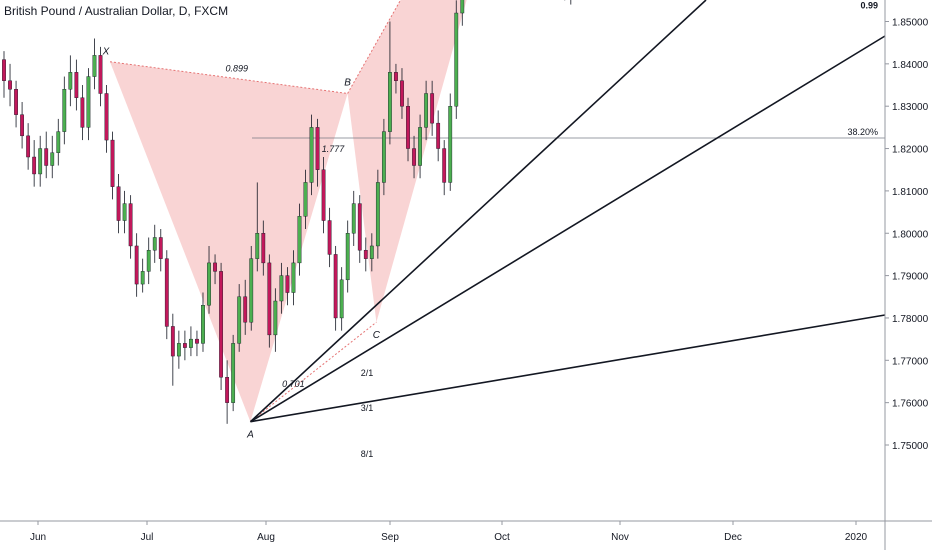 Image resolution: width=932 pixels, height=550 pixels. What do you see at coordinates (910, 65) in the screenshot?
I see `price-tick-label: 1.84000` at bounding box center [910, 65].